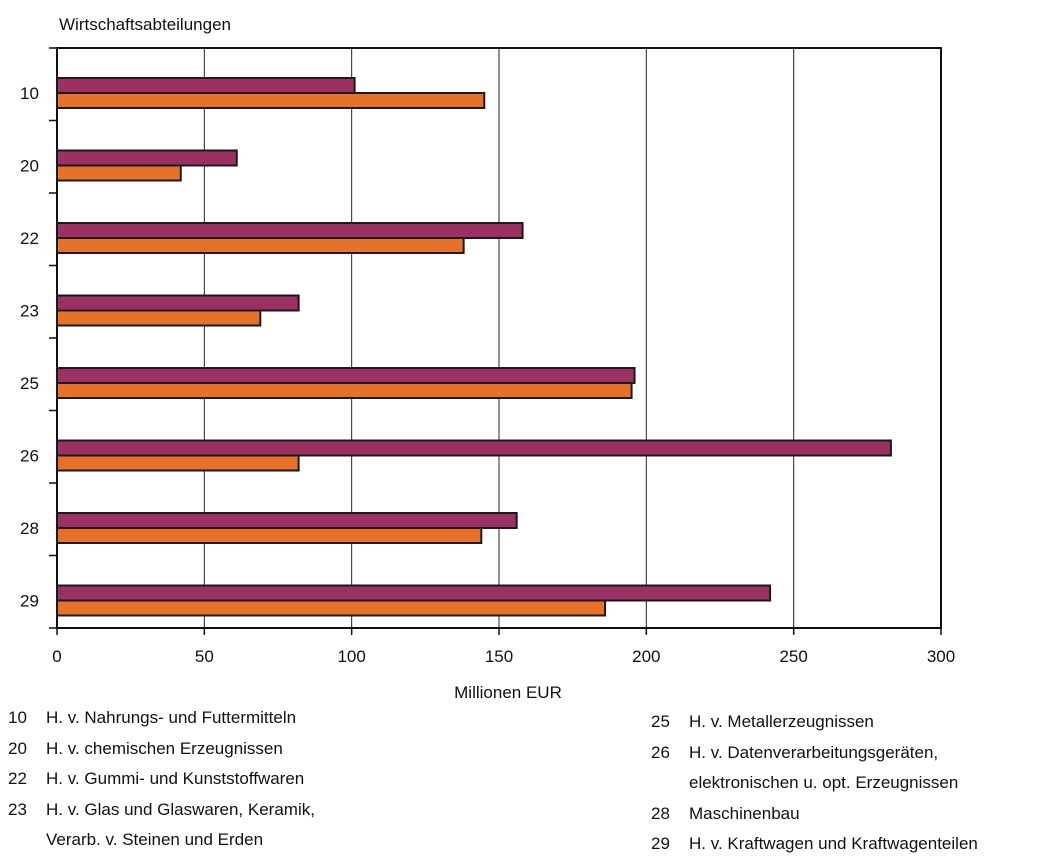 This screenshot has width=1059, height=863. I want to click on legend-text: H. v. Glas und Glaswaren, Keramik,, so click(180, 809).